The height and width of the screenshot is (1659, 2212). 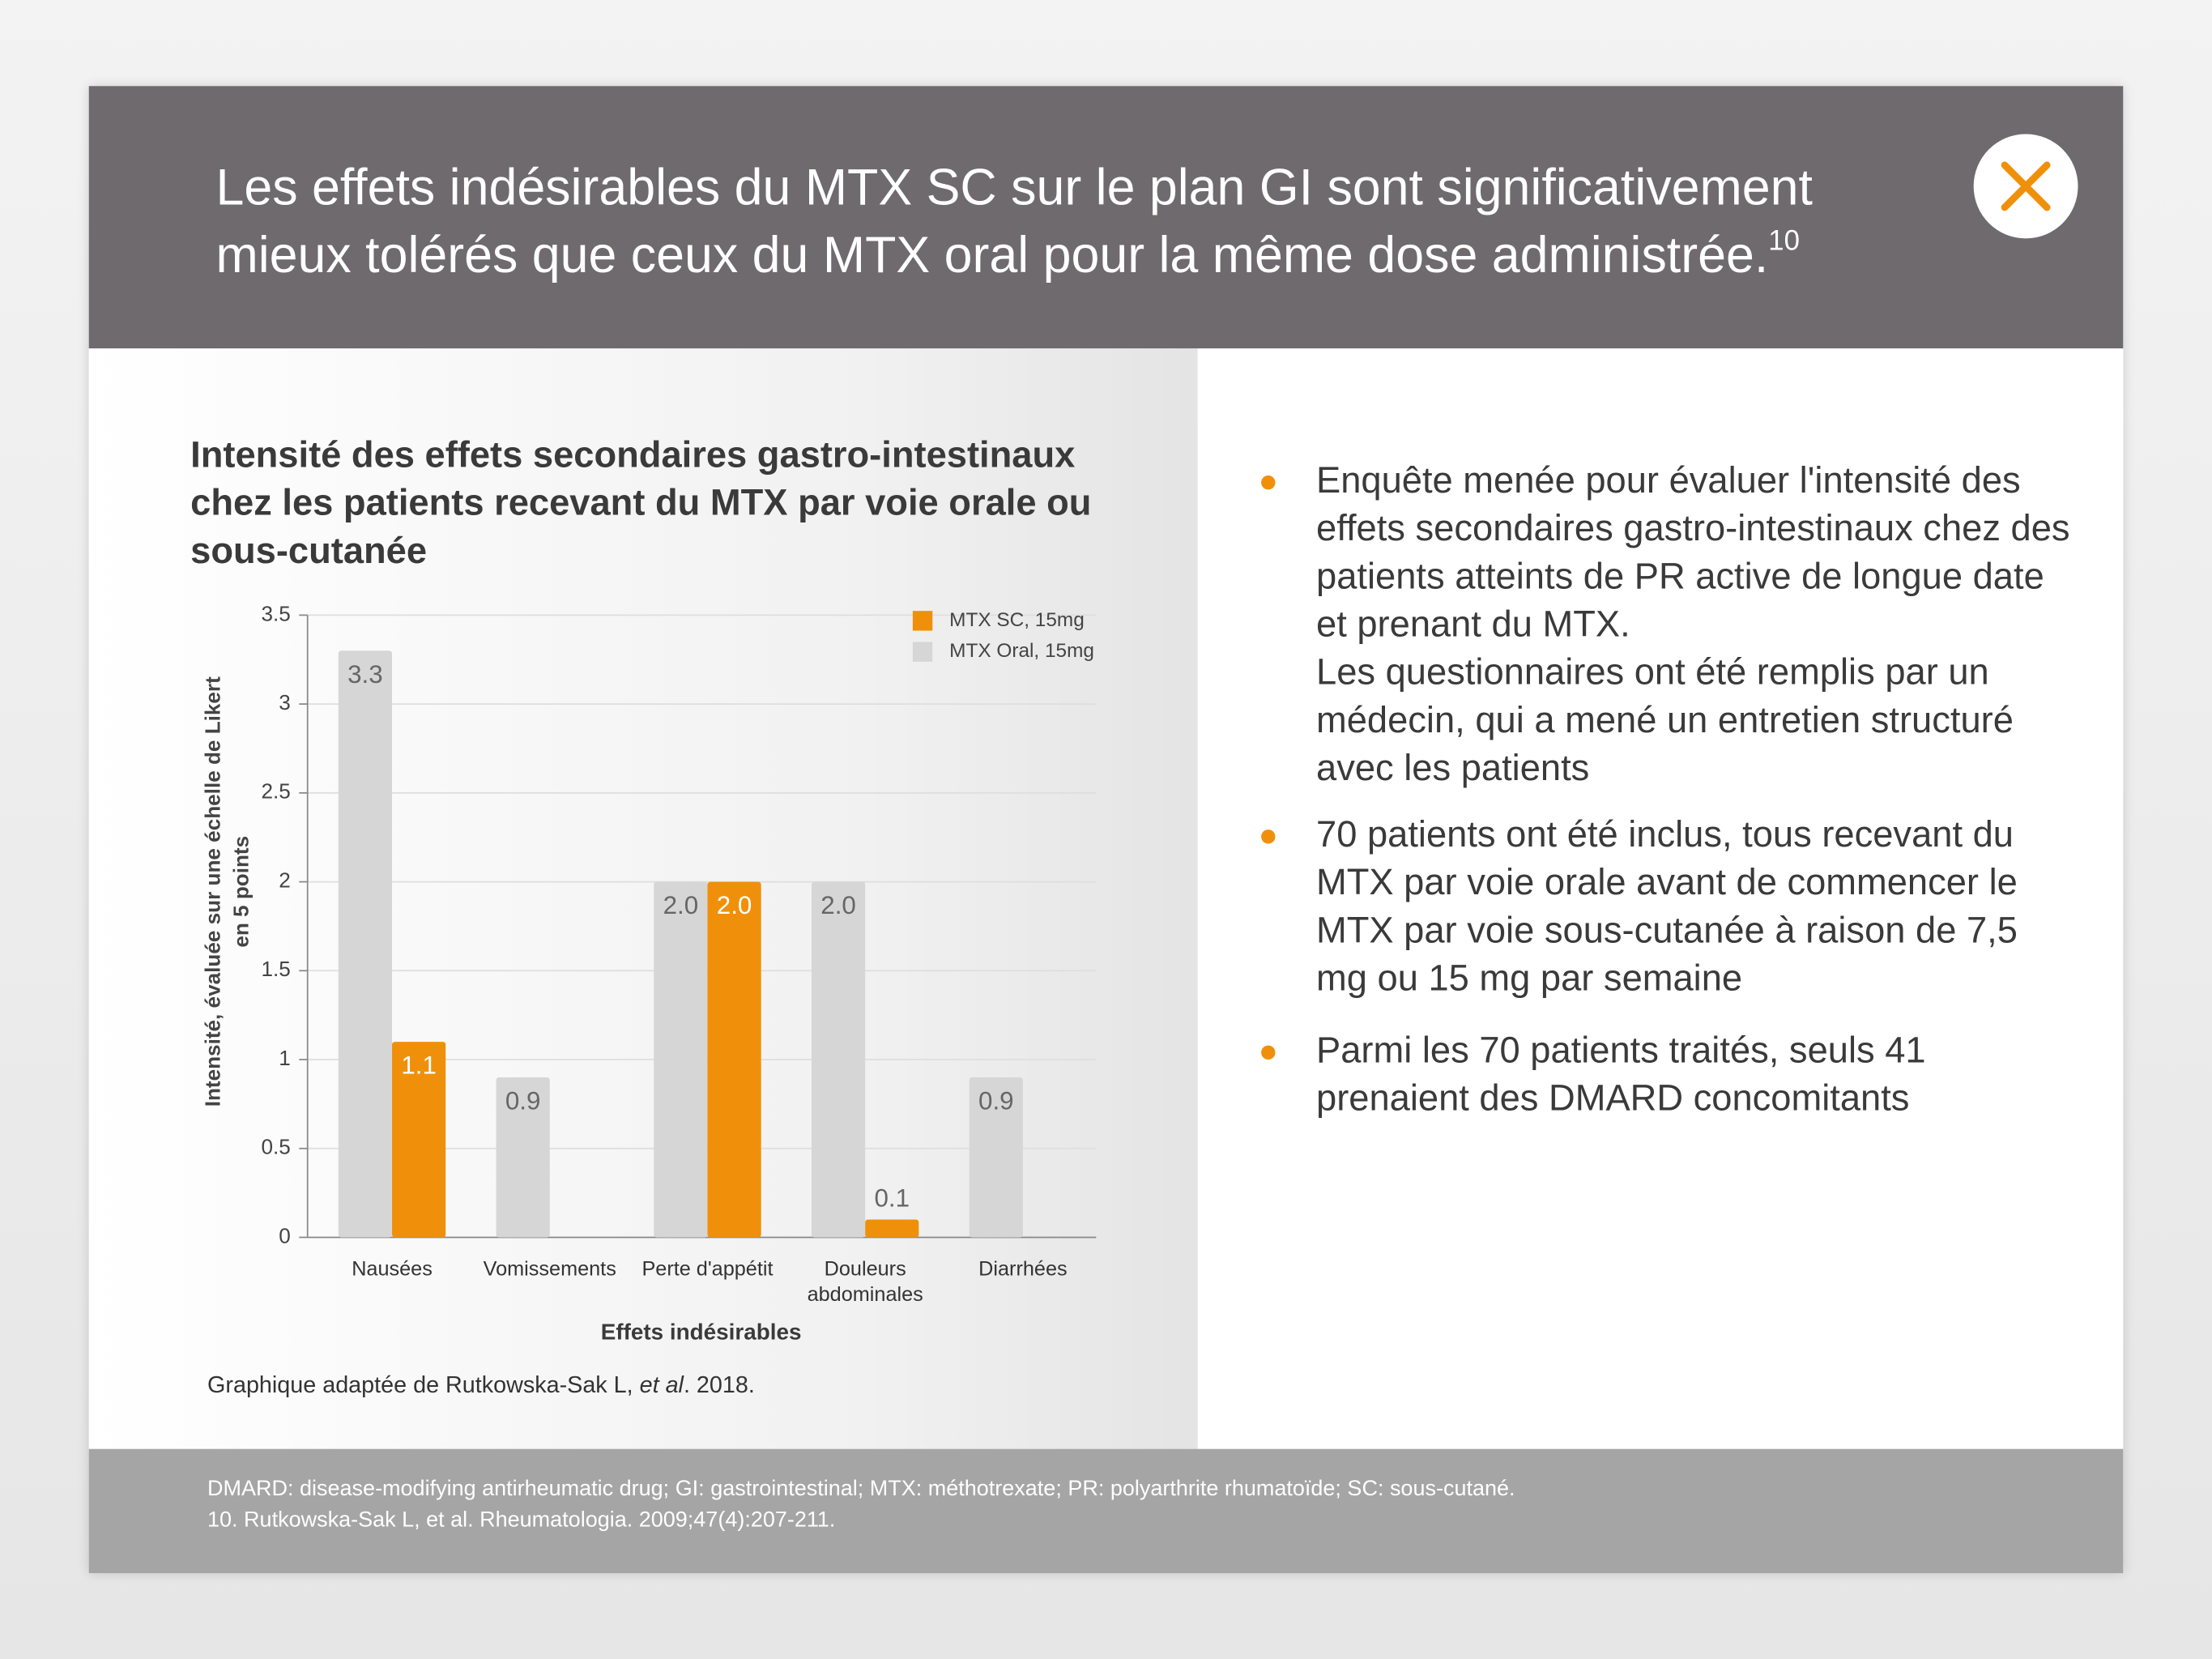 What do you see at coordinates (285, 880) in the screenshot?
I see `y-tick-label: 2` at bounding box center [285, 880].